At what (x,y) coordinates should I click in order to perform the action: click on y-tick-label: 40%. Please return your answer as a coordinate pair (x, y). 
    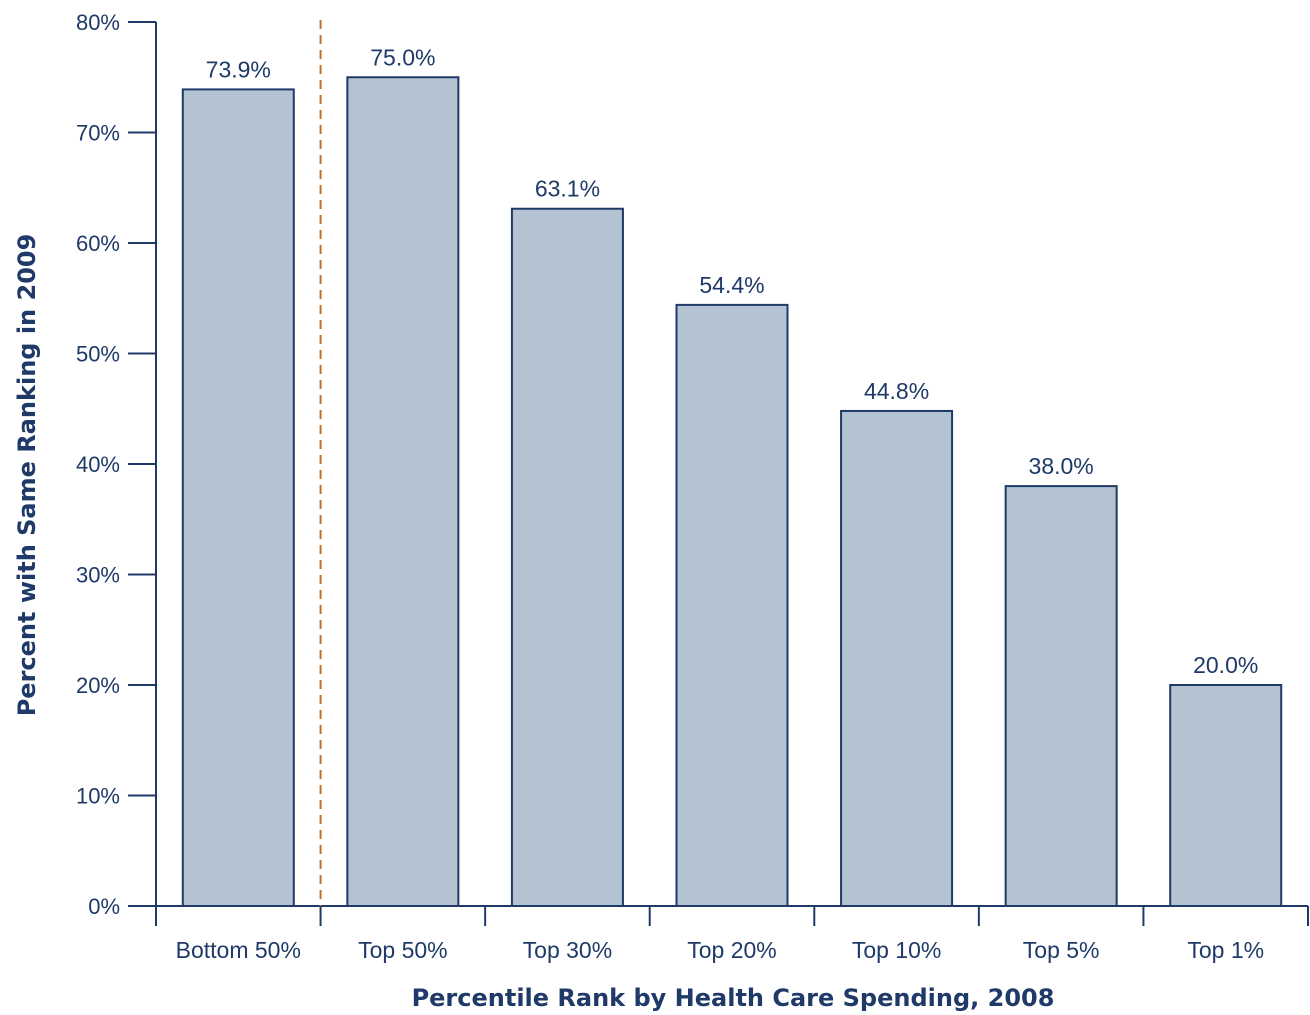
    Looking at the image, I should click on (98, 464).